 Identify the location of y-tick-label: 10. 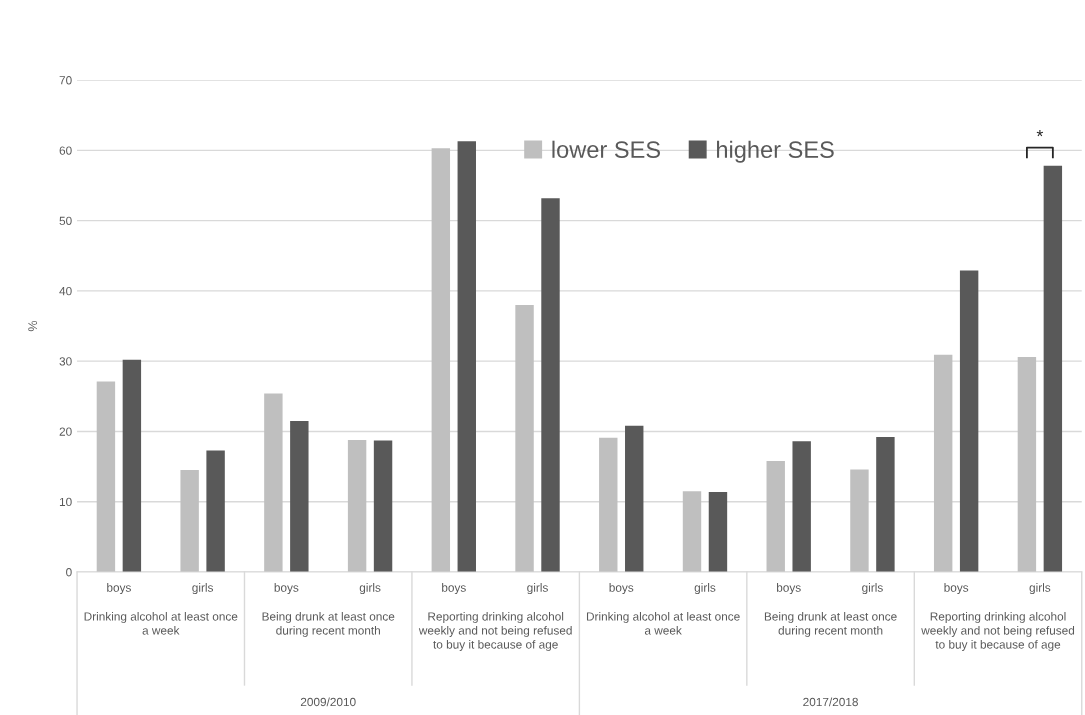
(65, 502).